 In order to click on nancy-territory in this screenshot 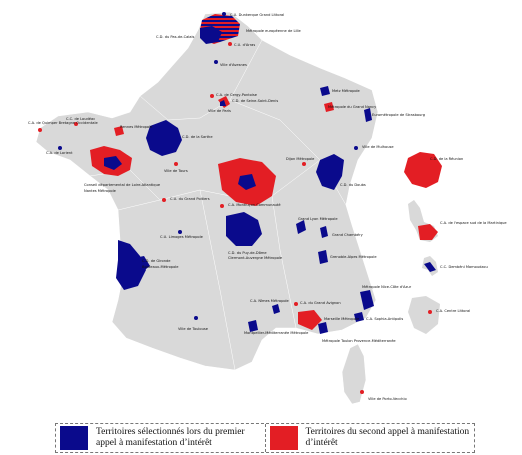, I will do `click(329, 107)`.